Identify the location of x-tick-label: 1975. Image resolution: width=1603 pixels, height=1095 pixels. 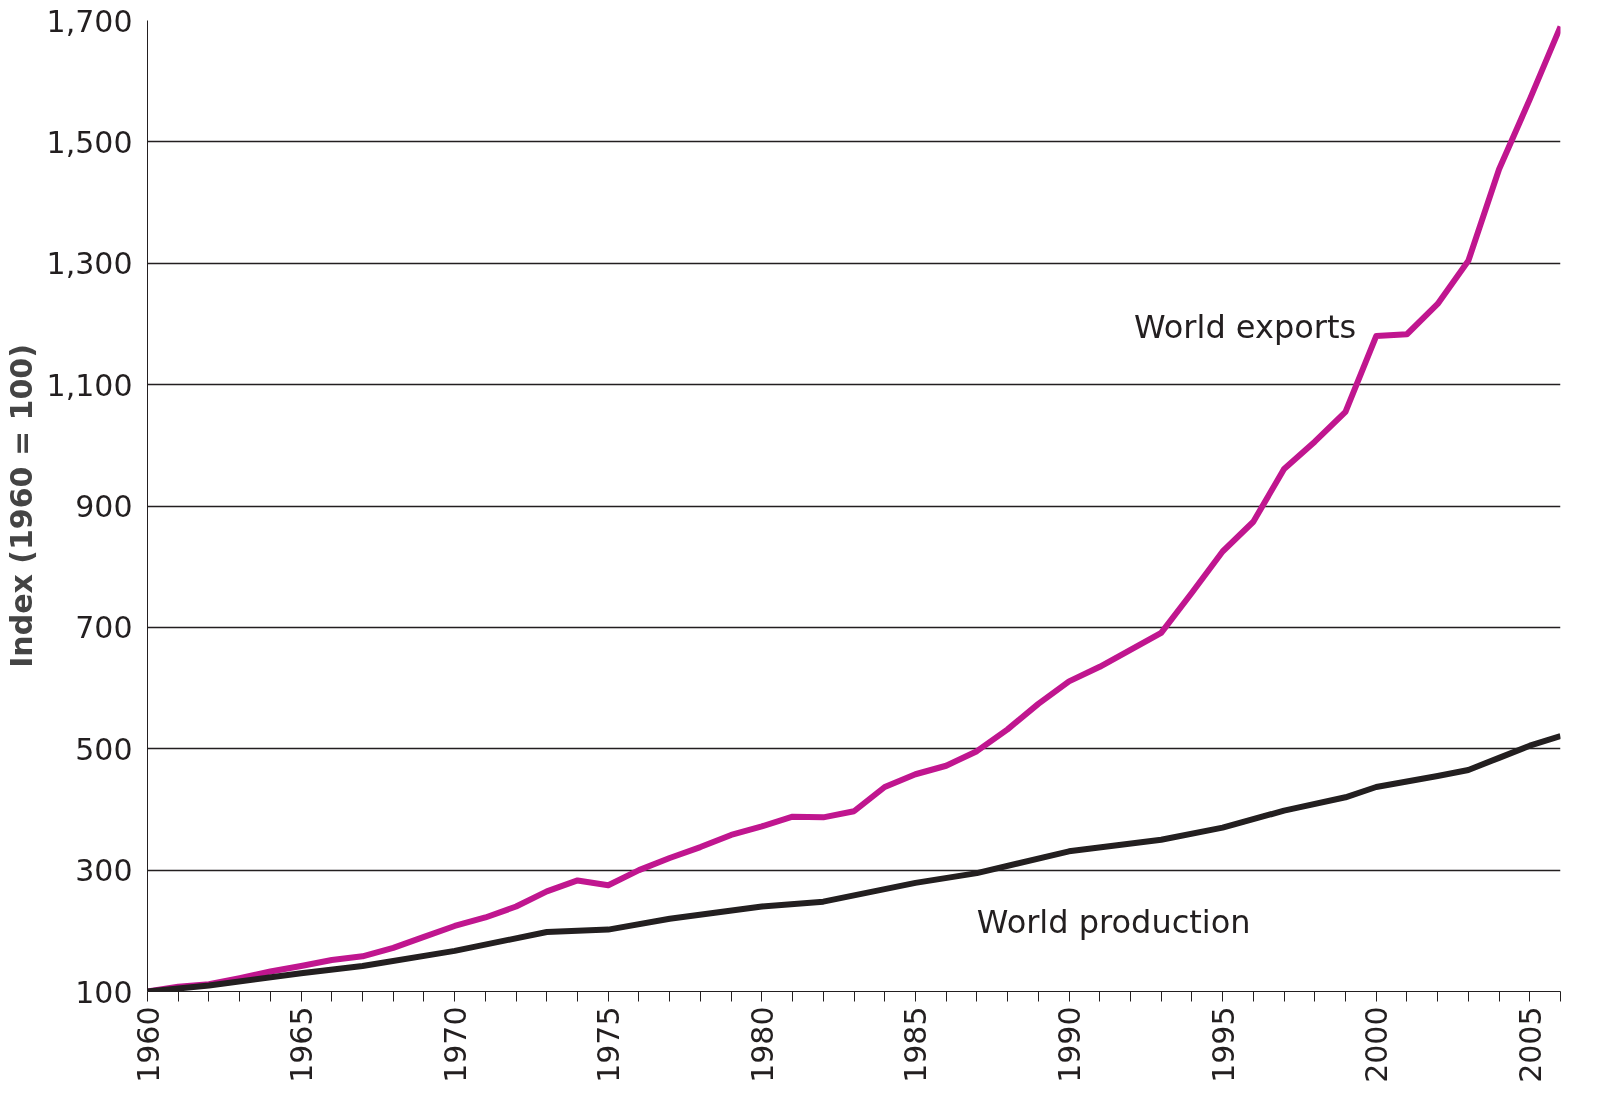
(609, 1044).